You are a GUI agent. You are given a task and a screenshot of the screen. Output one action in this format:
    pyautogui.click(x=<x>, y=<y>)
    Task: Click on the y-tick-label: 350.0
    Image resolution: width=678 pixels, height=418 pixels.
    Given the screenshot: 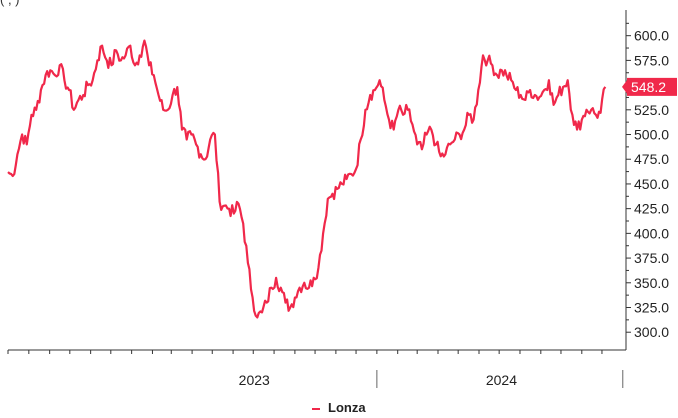 What is the action you would take?
    pyautogui.click(x=651, y=283)
    